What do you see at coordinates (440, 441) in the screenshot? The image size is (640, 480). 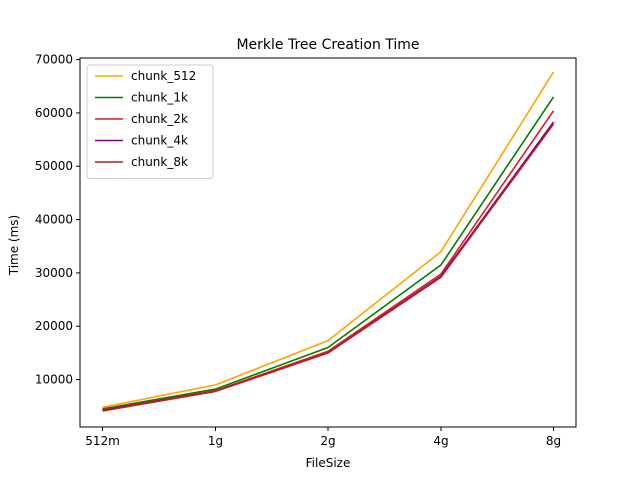 I see `x-tick-label: 4g` at bounding box center [440, 441].